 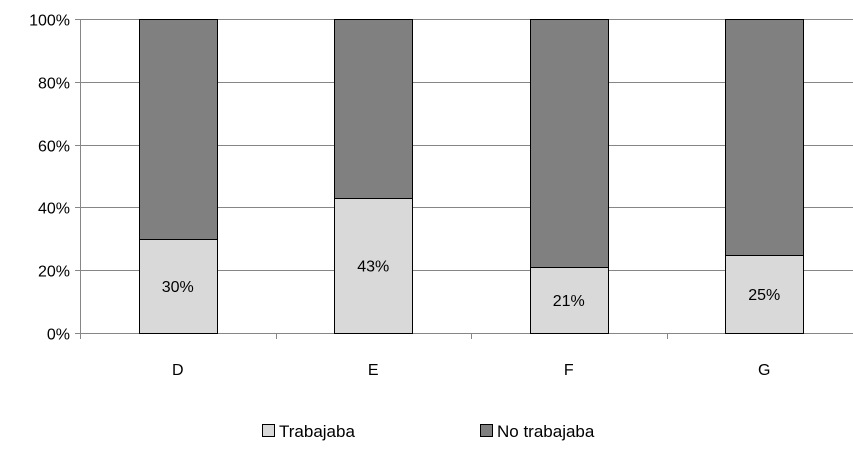 I want to click on bar-no-trabajaba-f, so click(x=569, y=143).